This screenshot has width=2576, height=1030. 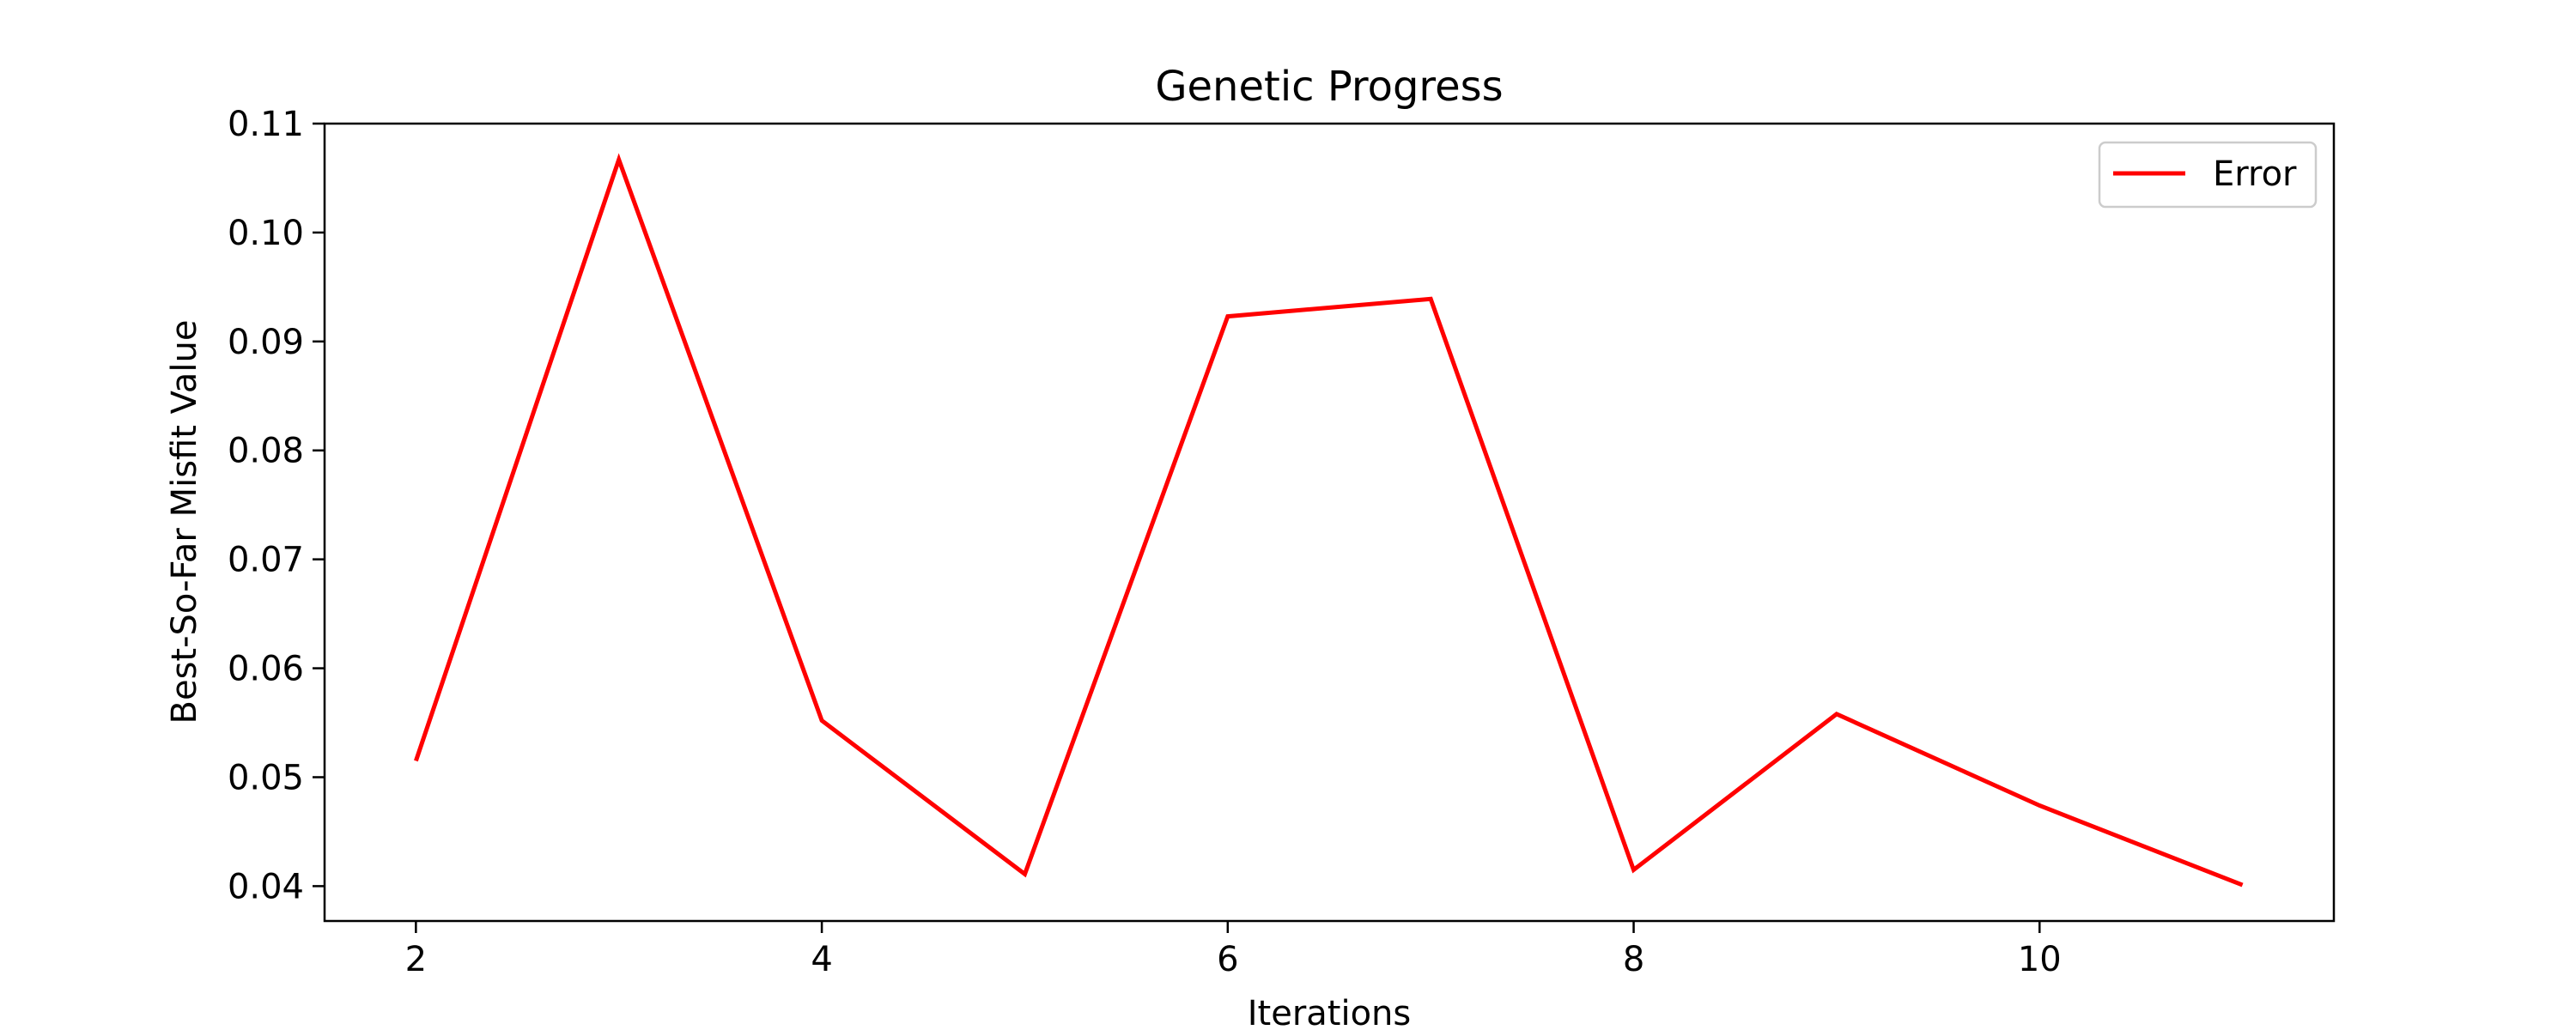 What do you see at coordinates (2255, 174) in the screenshot?
I see `legend-label-error: Error` at bounding box center [2255, 174].